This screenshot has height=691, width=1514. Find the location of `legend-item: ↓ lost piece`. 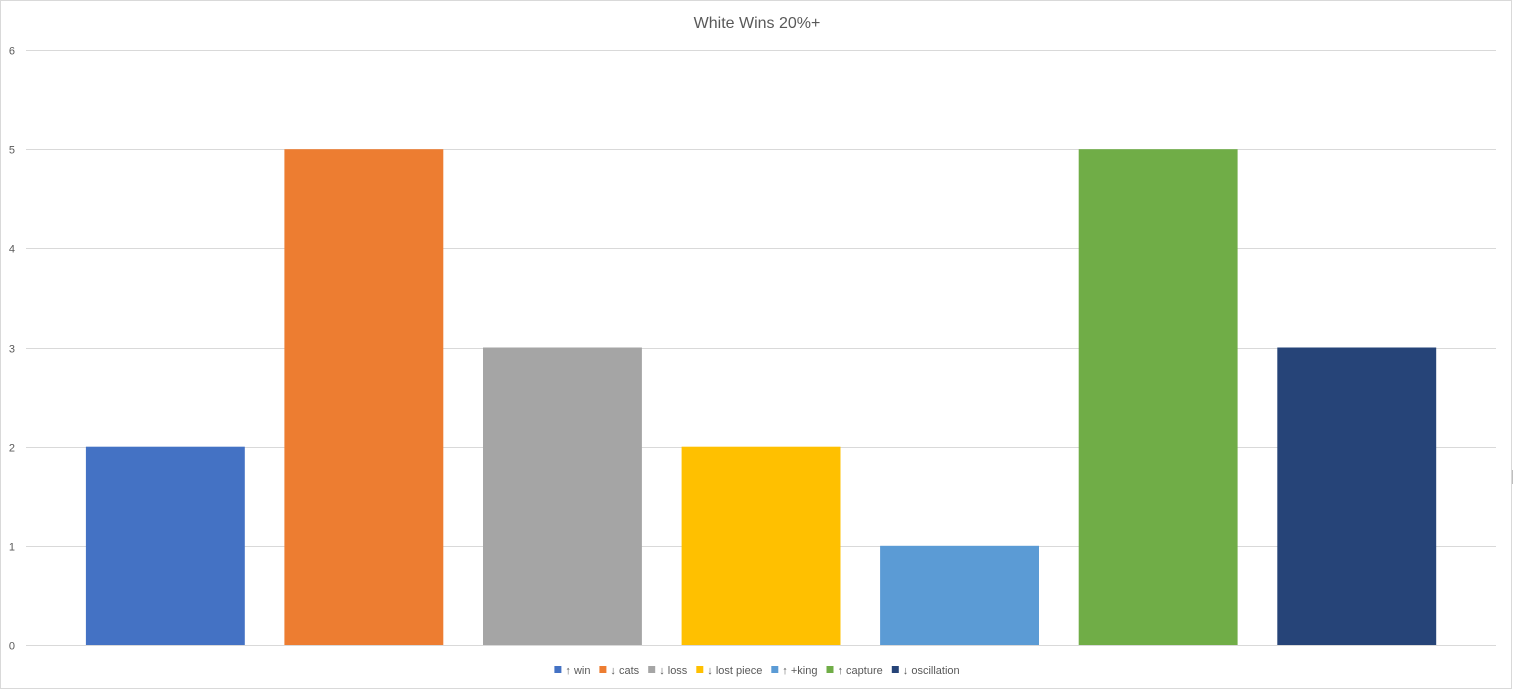

legend-item: ↓ lost piece is located at coordinates (729, 671).